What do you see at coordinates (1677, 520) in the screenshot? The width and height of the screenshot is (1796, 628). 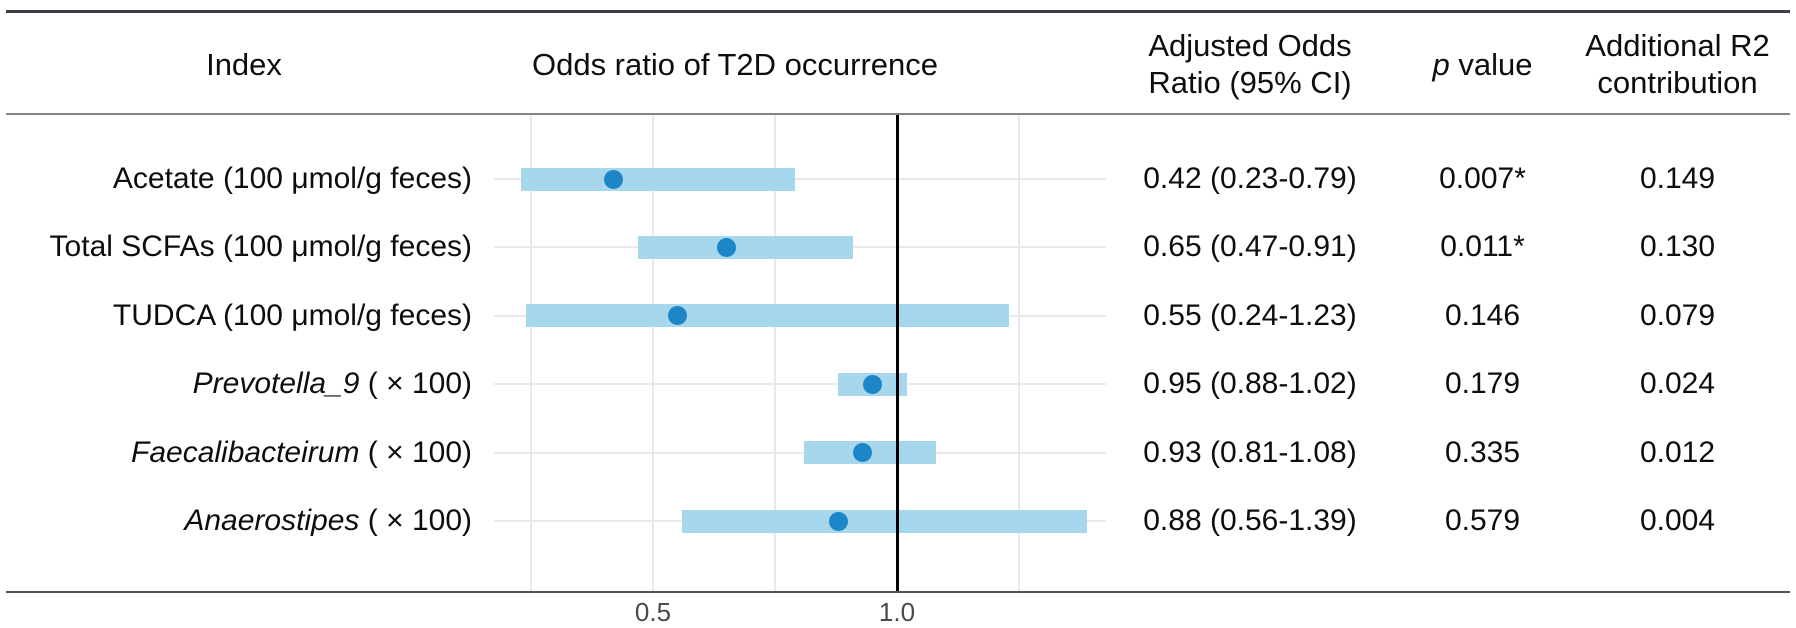 I see `r2-value: 0.004` at bounding box center [1677, 520].